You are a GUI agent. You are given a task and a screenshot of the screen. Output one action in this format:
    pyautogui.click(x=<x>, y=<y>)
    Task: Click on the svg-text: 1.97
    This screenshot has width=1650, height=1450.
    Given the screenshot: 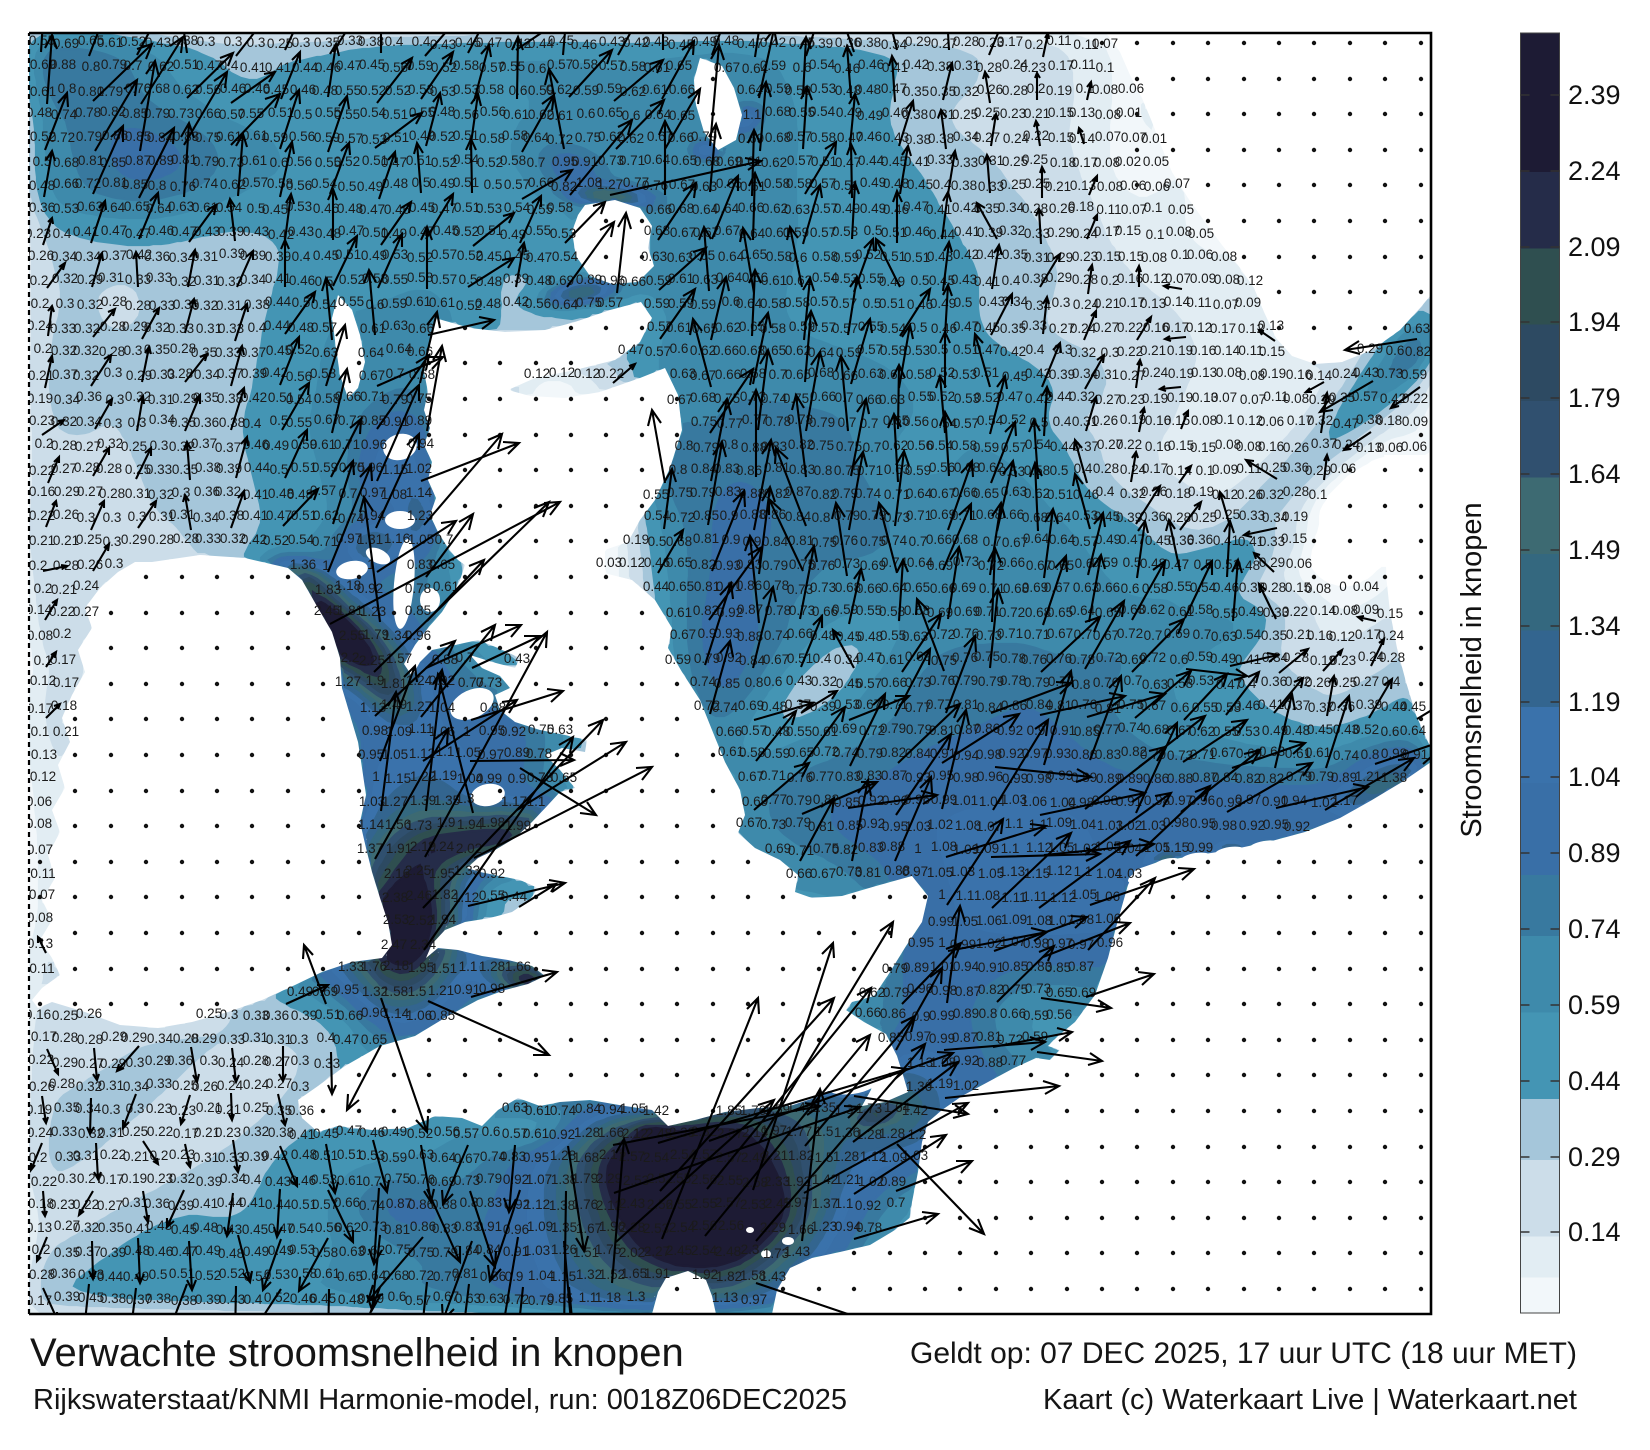 What is the action you would take?
    pyautogui.click(x=796, y=1202)
    